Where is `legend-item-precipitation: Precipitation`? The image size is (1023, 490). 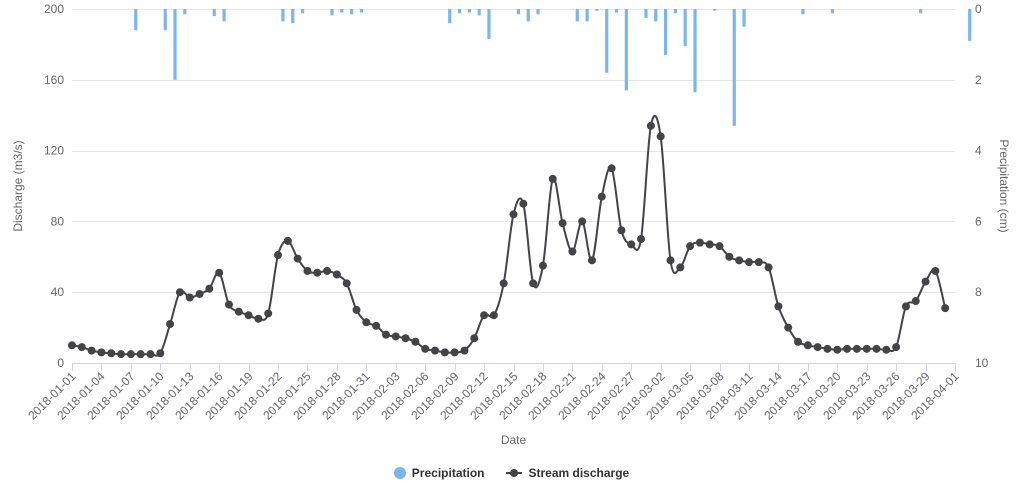 legend-item-precipitation: Precipitation is located at coordinates (438, 473).